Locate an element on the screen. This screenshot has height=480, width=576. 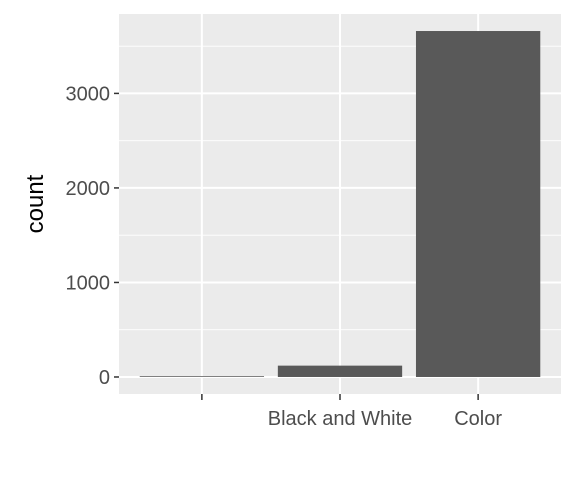
y-axis-title: count is located at coordinates (35, 203).